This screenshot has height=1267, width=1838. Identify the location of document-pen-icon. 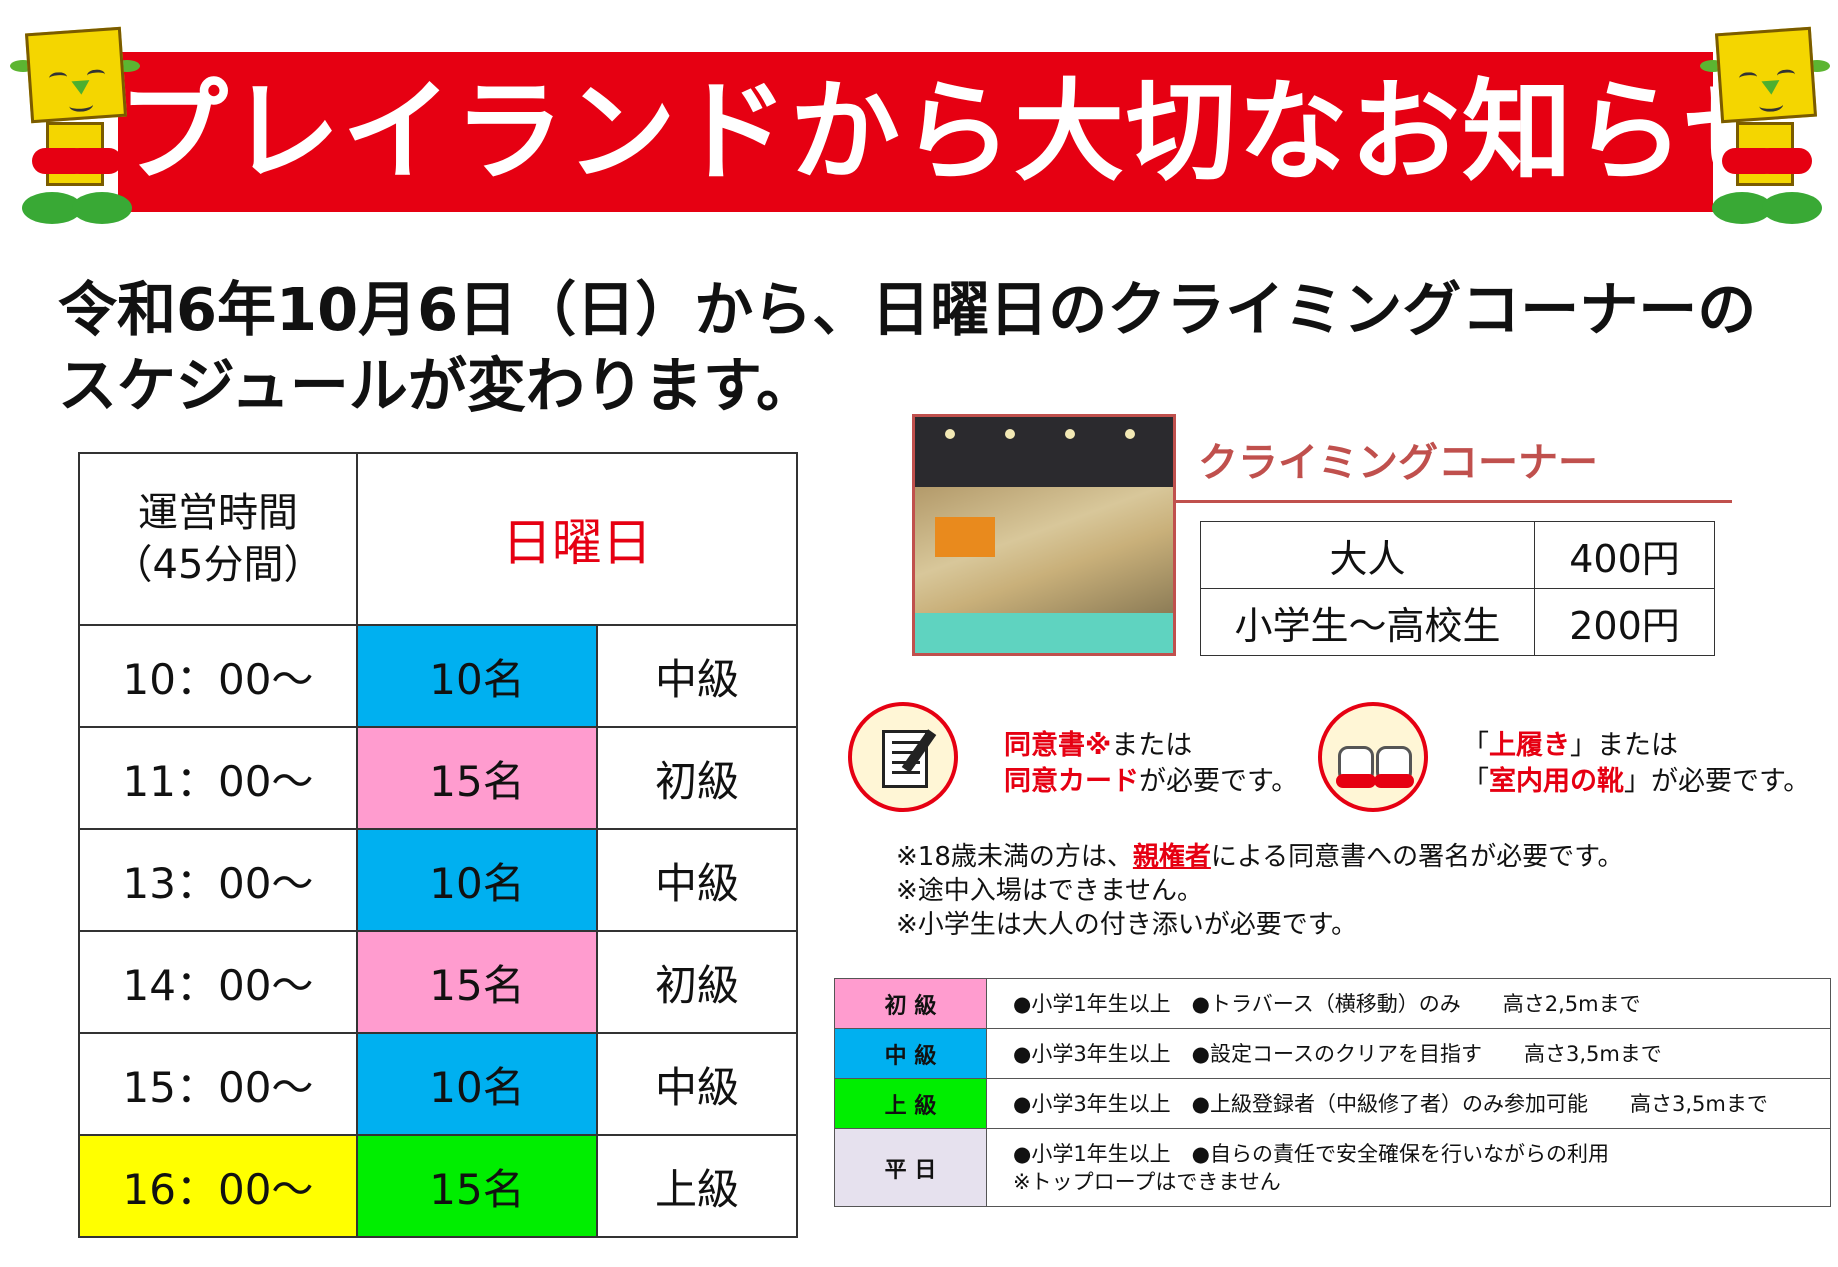
(903, 757).